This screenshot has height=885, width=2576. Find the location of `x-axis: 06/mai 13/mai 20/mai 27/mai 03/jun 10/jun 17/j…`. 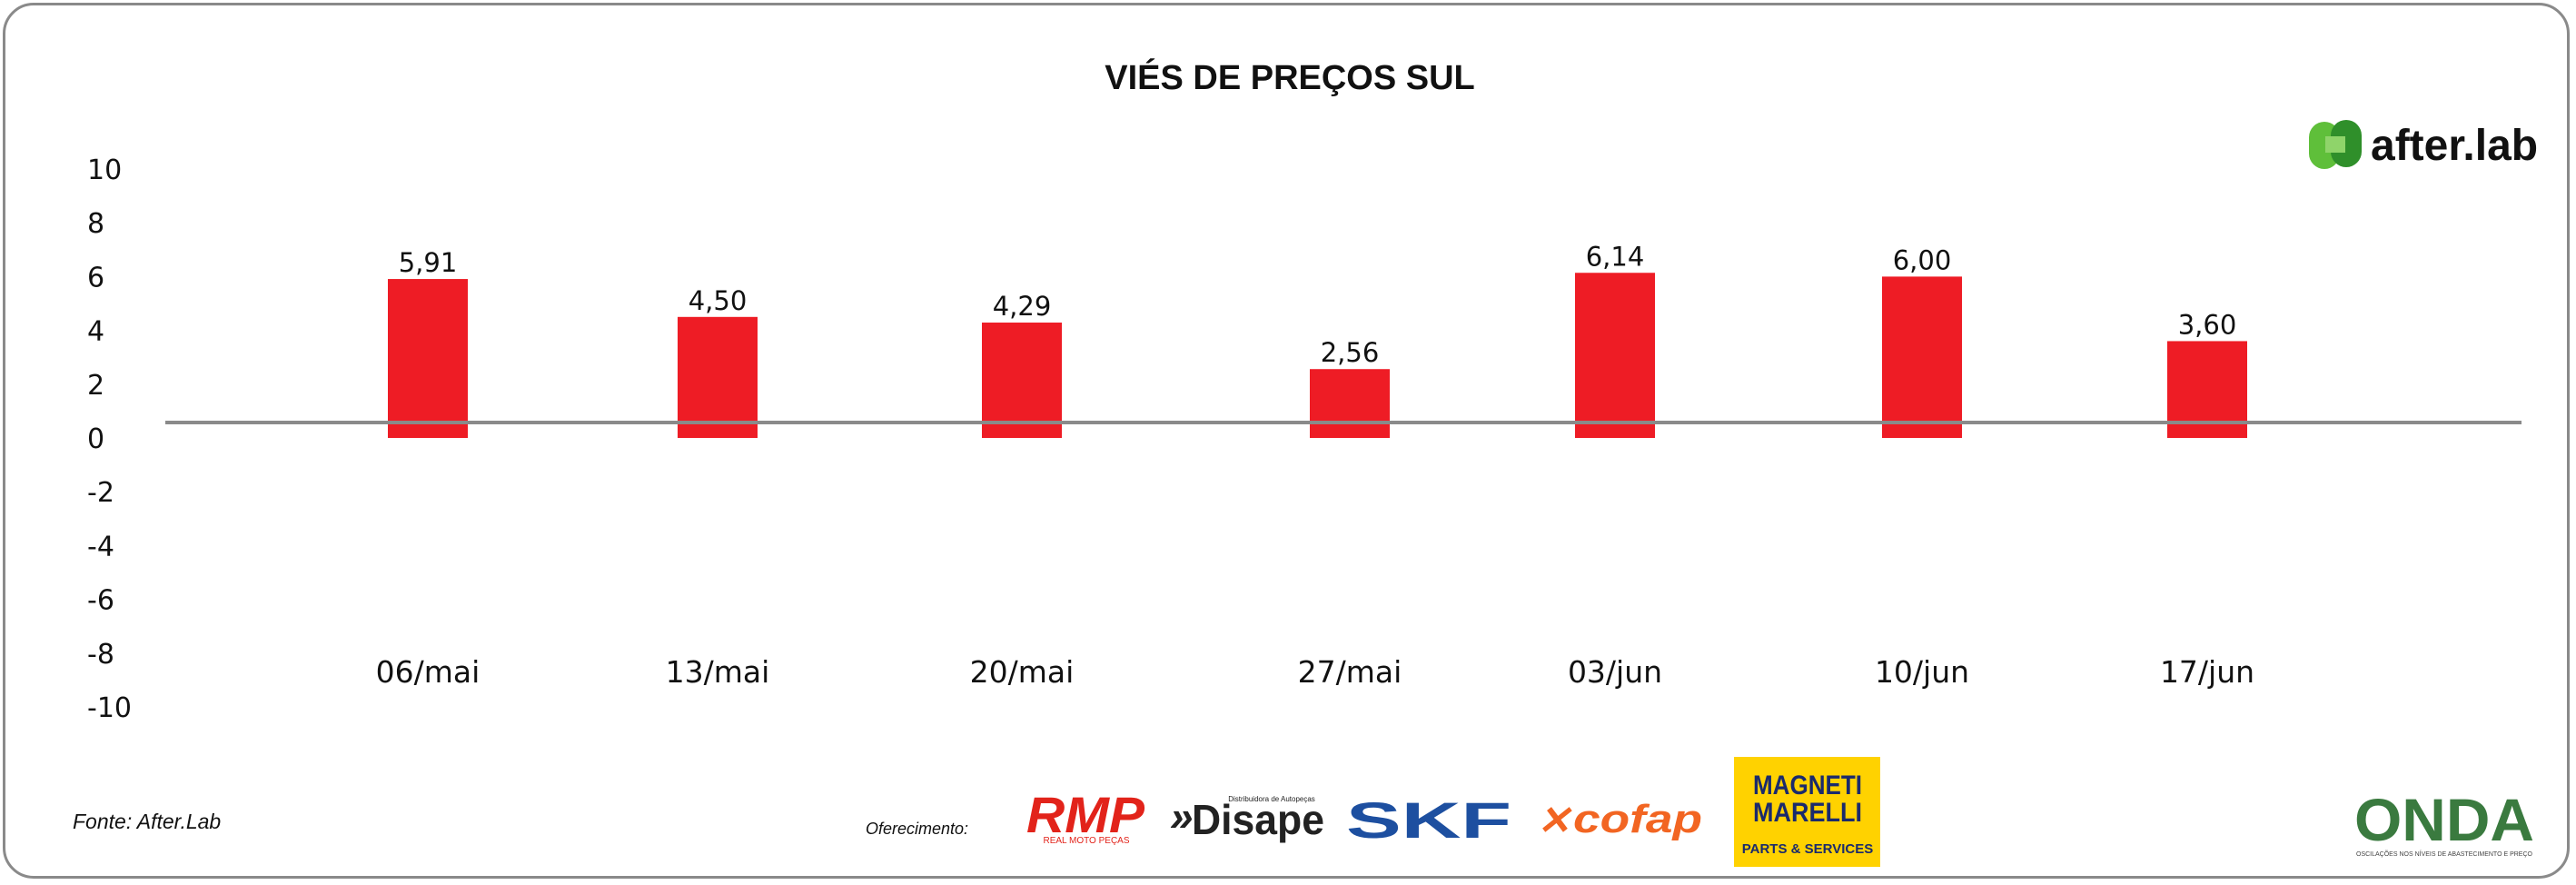

x-axis: 06/mai 13/mai 20/mai 27/mai 03/jun 10/jun 17/j… is located at coordinates (1315, 672).